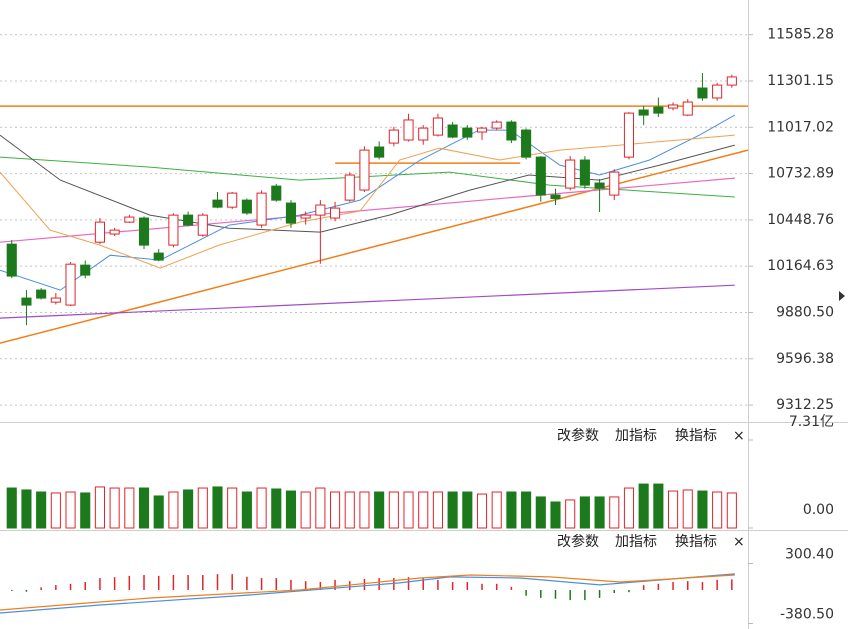 Image resolution: width=848 pixels, height=629 pixels. What do you see at coordinates (842, 296) in the screenshot?
I see `scroll-arrow` at bounding box center [842, 296].